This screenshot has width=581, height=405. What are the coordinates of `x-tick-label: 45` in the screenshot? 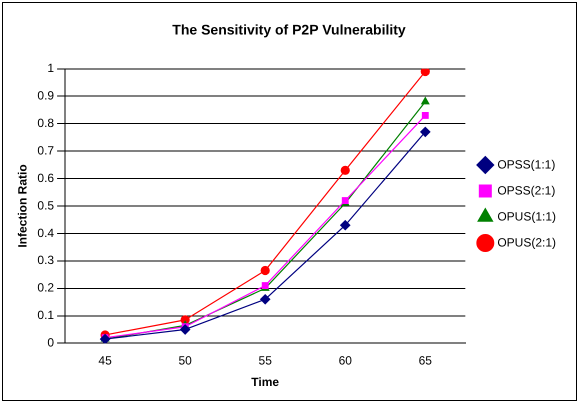 It's located at (105, 361).